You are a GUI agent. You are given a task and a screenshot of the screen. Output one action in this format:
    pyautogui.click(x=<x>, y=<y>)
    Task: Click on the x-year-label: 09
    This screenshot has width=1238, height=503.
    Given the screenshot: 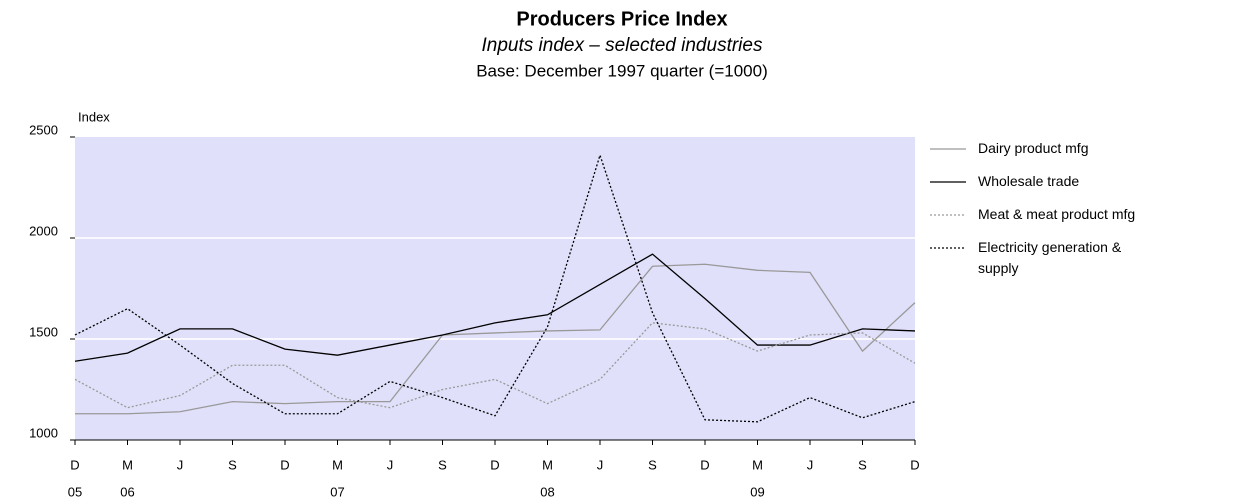 What is the action you would take?
    pyautogui.click(x=757, y=491)
    